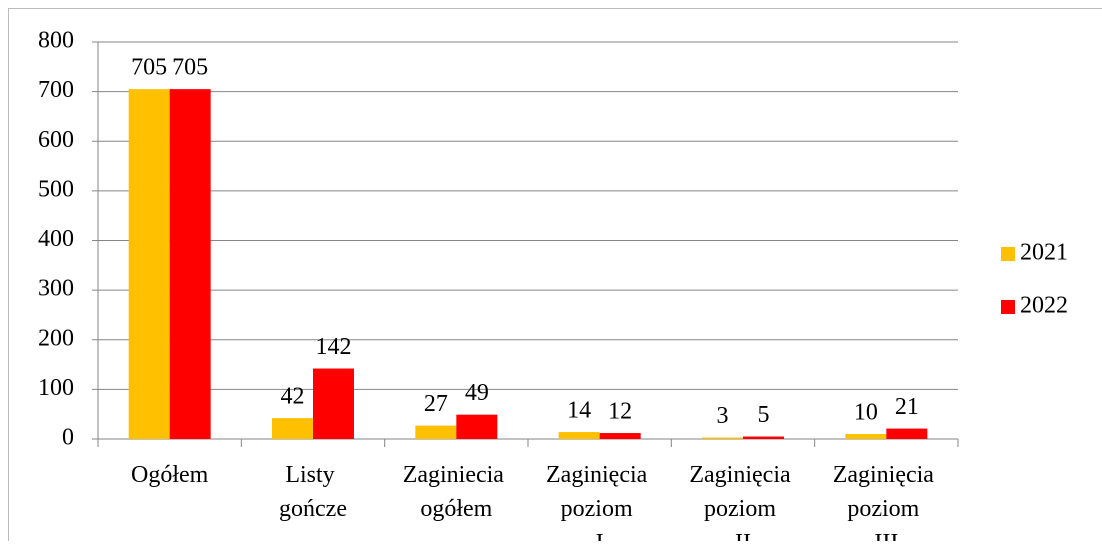 This screenshot has width=1102, height=546. I want to click on x-tick-label: Zaginięcia poziom II, so click(742, 502).